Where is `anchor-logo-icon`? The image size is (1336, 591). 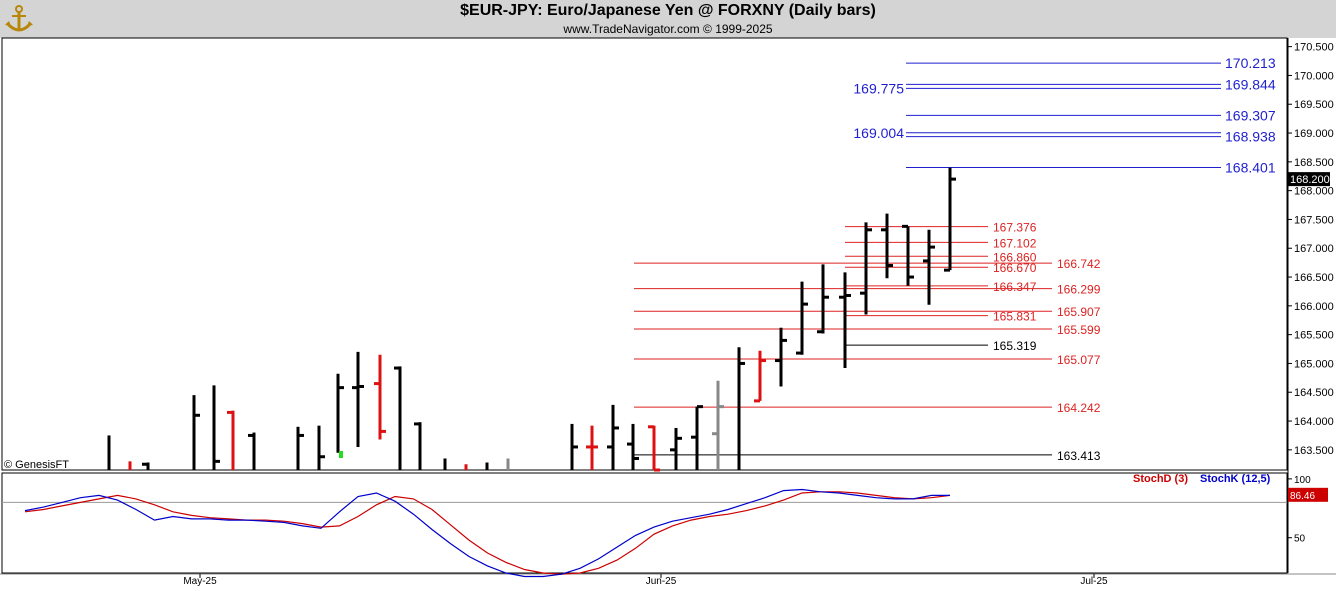 anchor-logo-icon is located at coordinates (19, 18).